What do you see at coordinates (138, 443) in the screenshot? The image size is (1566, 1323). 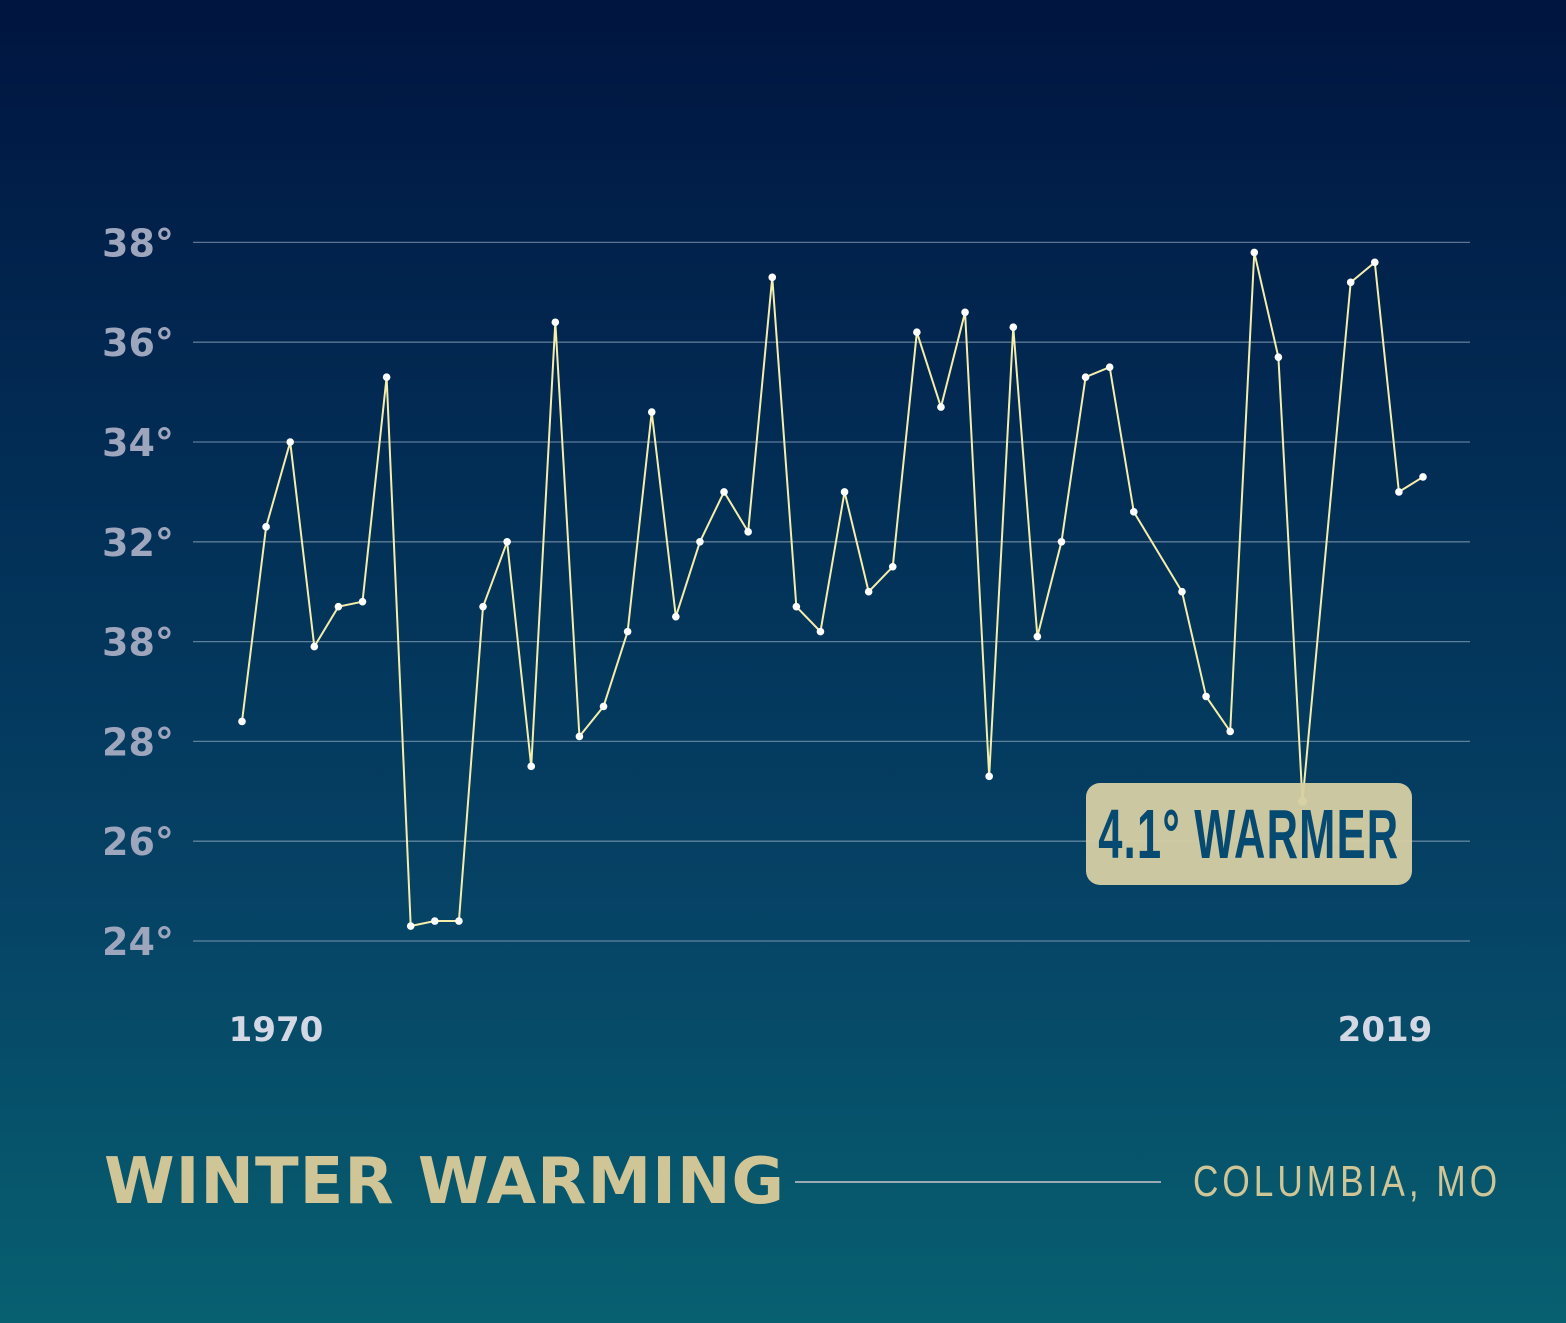 I see `y-tick-label: 34°` at bounding box center [138, 443].